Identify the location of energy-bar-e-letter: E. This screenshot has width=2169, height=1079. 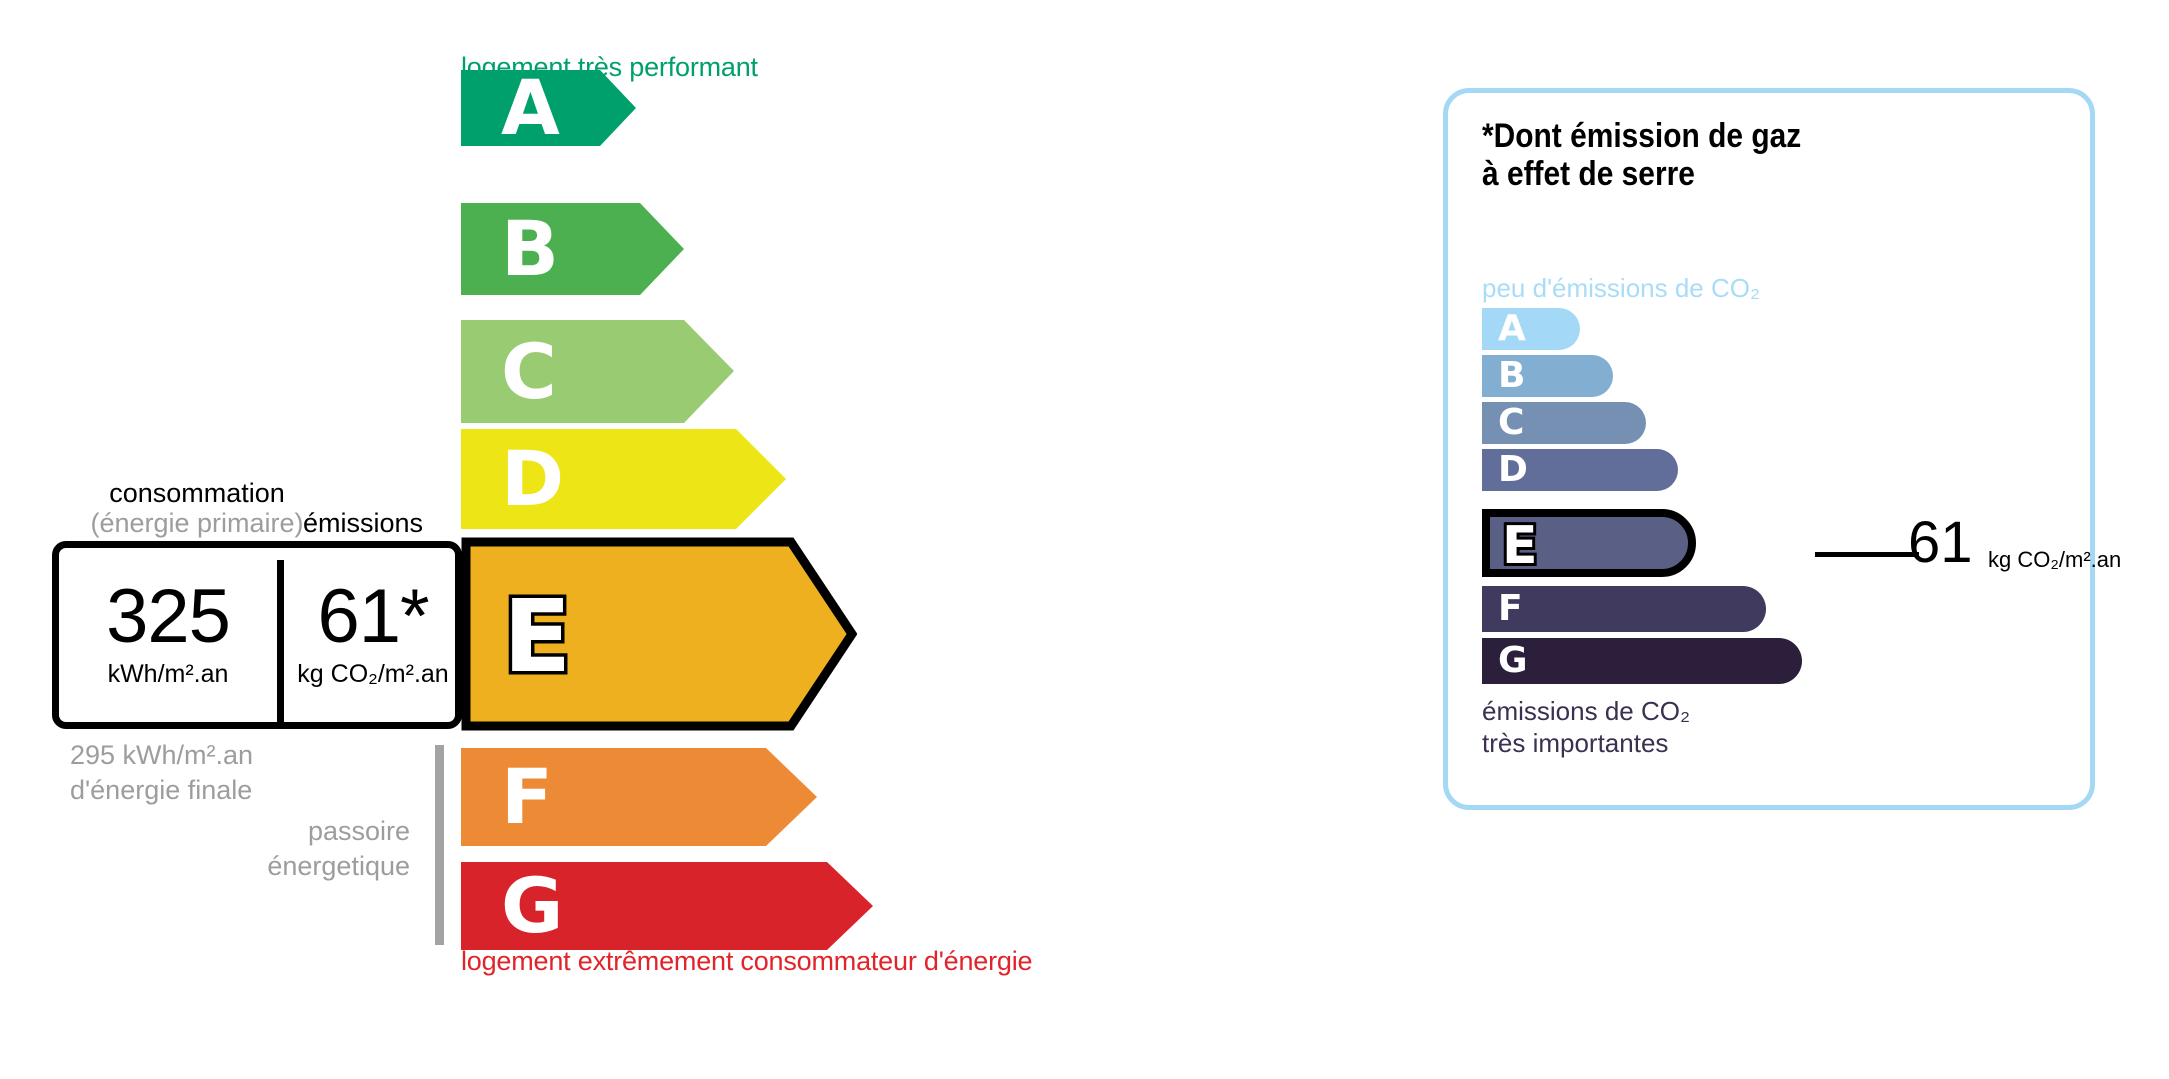
(536, 636).